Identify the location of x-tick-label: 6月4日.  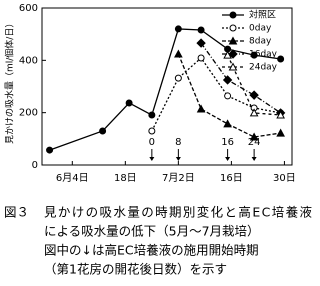
(72, 178).